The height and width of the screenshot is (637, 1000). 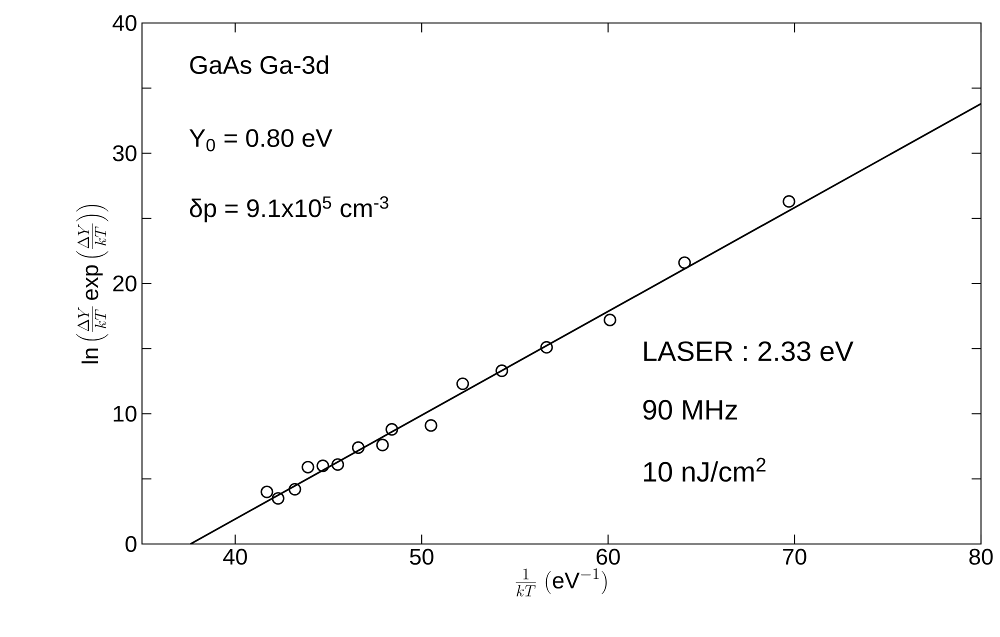 I want to click on y-tick-label: 40, so click(x=124, y=23).